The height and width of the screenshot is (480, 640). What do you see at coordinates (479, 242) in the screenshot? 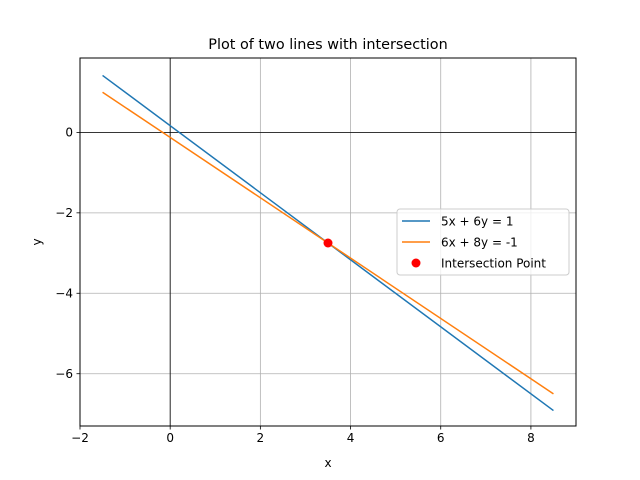
I see `legend-label: 6x + 8y = -1` at bounding box center [479, 242].